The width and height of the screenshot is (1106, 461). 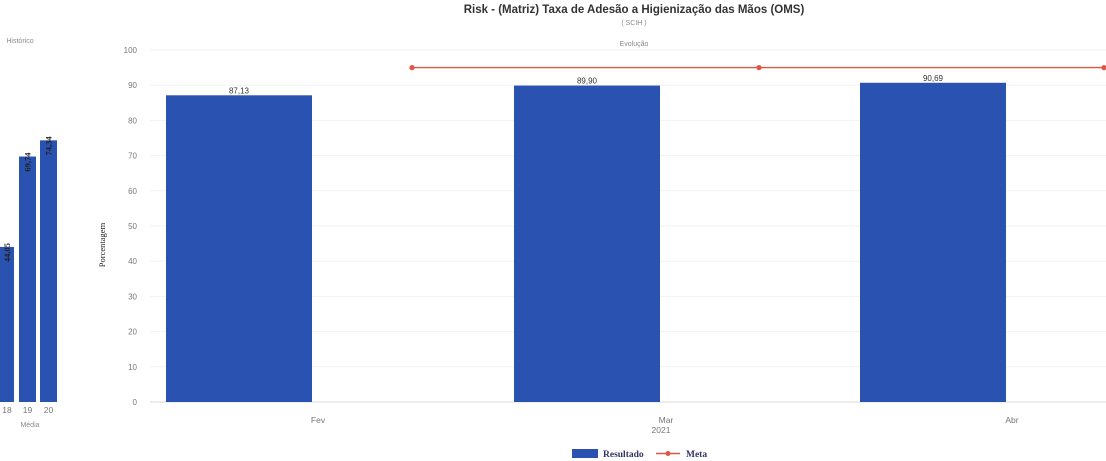 What do you see at coordinates (318, 420) in the screenshot?
I see `x-category-label-fev: Fev` at bounding box center [318, 420].